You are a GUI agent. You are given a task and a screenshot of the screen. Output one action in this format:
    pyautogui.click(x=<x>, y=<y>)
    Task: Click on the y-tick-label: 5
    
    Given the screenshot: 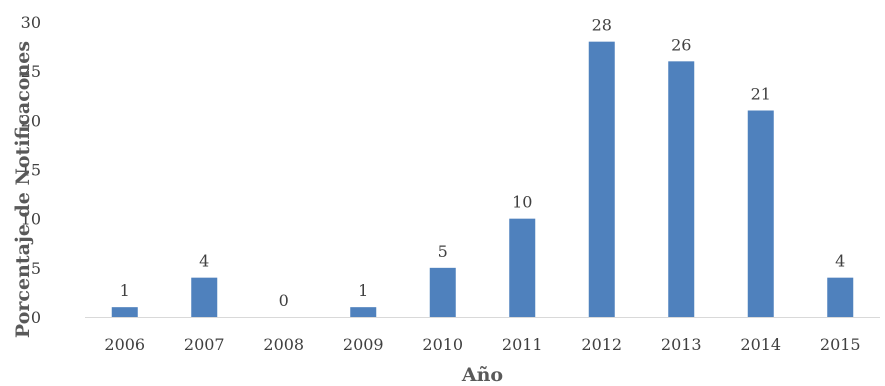 What is the action you would take?
    pyautogui.click(x=36, y=268)
    